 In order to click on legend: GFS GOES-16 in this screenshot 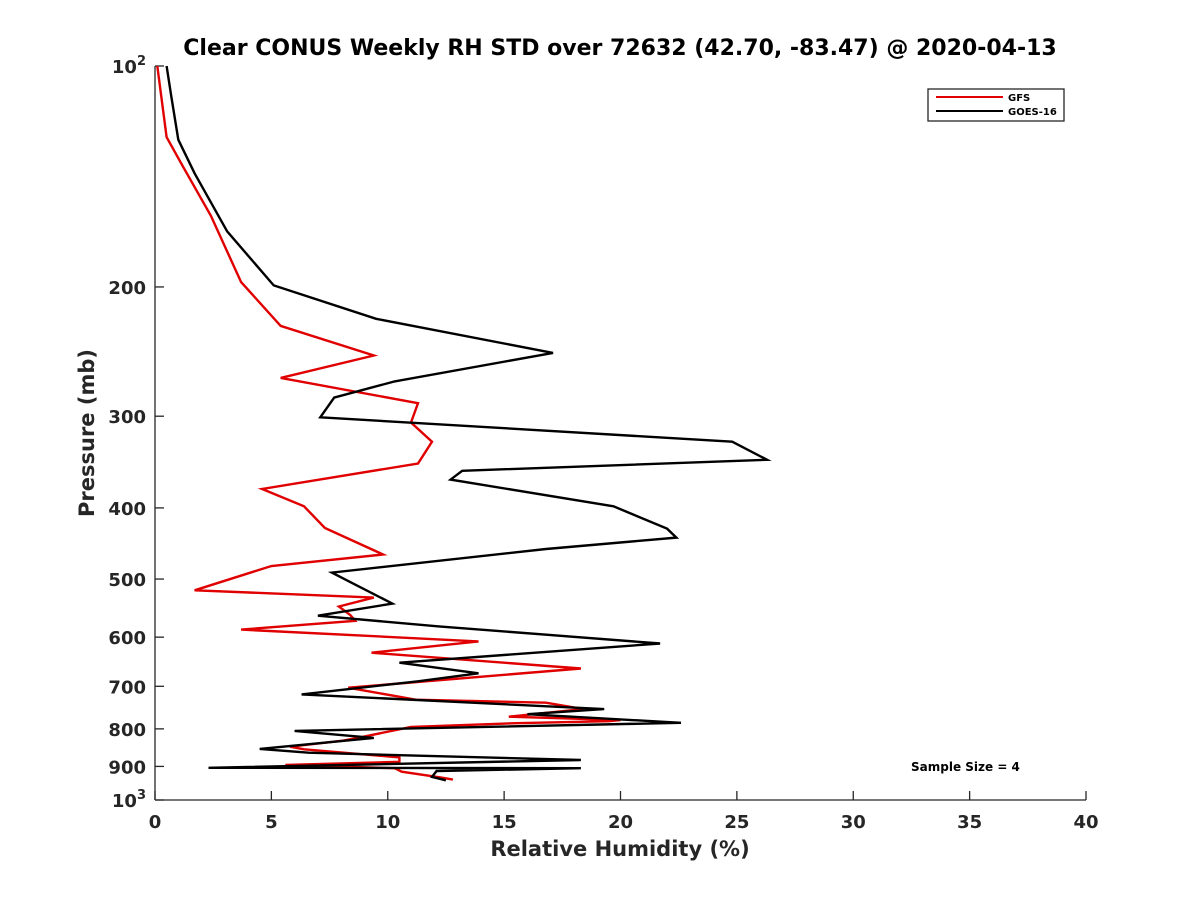, I will do `click(996, 105)`.